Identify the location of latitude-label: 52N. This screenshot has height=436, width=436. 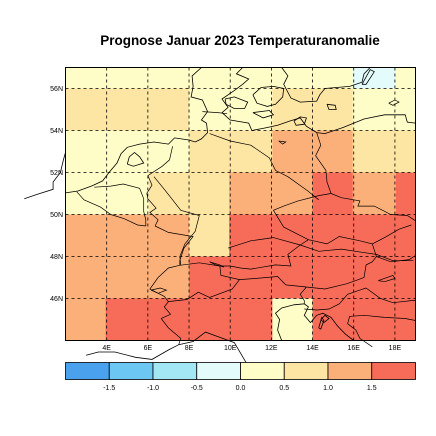
(56, 173).